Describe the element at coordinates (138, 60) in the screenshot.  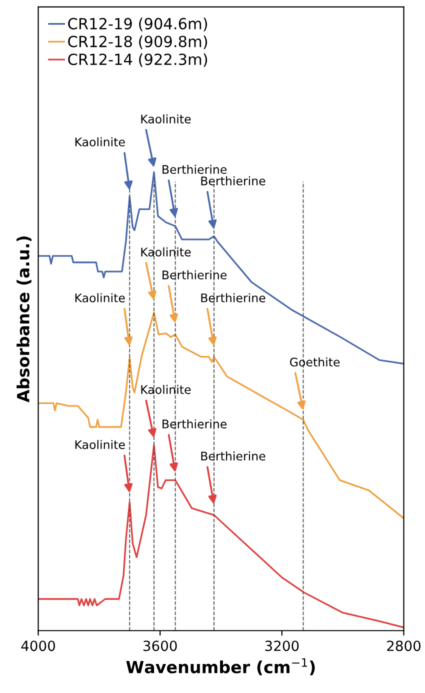
I see `legend-label: CR12-14 (922.3m)` at that location.